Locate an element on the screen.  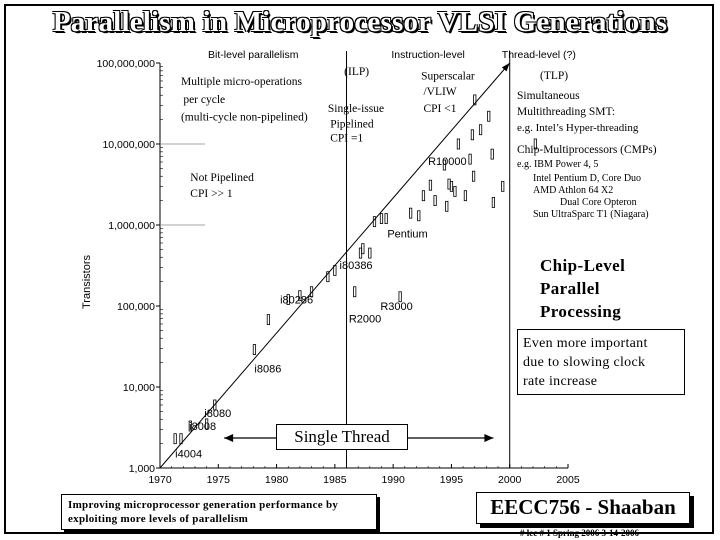
chip-label: R3000 is located at coordinates (396, 307).